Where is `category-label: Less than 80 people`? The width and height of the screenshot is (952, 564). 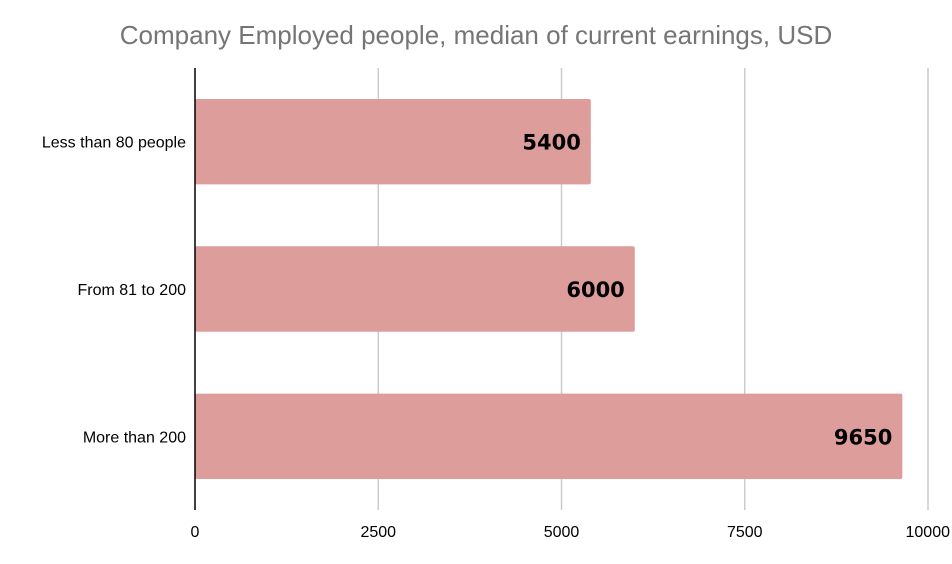
category-label: Less than 80 people is located at coordinates (114, 143).